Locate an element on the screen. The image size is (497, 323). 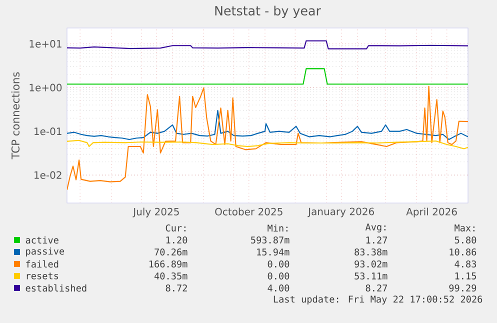
text: 93.02m is located at coordinates (371, 264).